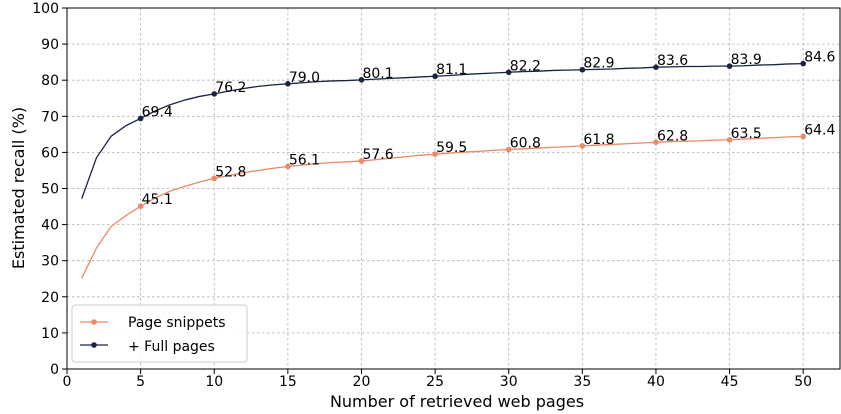 The width and height of the screenshot is (841, 414). I want to click on data-label: 79.0, so click(304, 78).